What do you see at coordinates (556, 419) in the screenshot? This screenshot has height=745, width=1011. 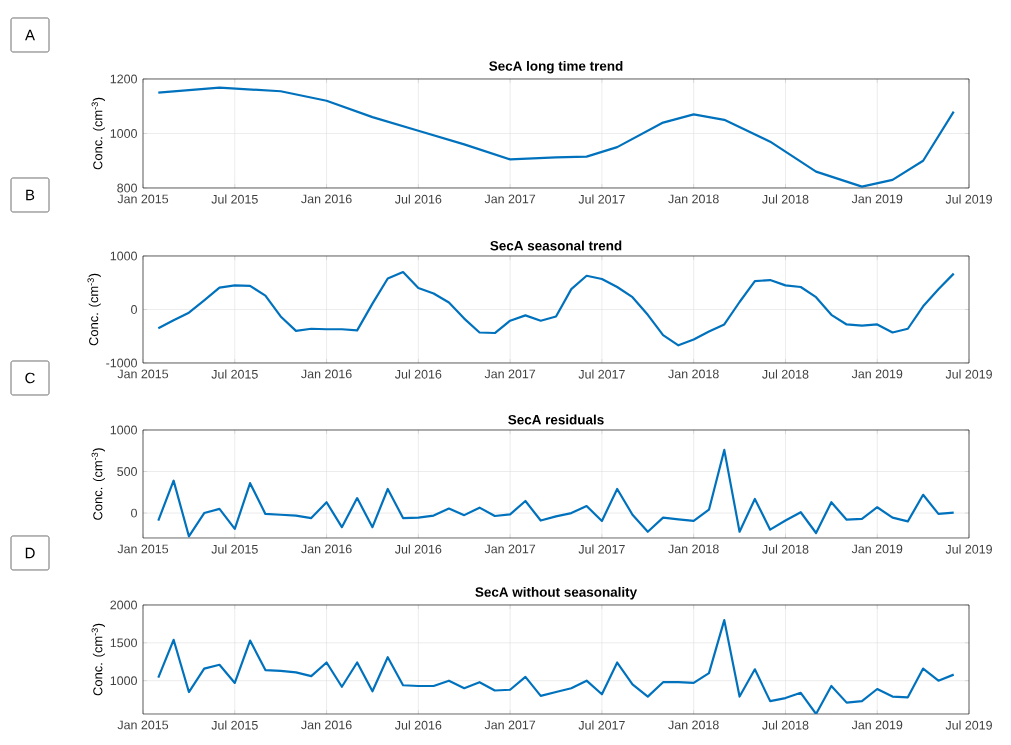 I see `chart-title: SecA residuals` at bounding box center [556, 419].